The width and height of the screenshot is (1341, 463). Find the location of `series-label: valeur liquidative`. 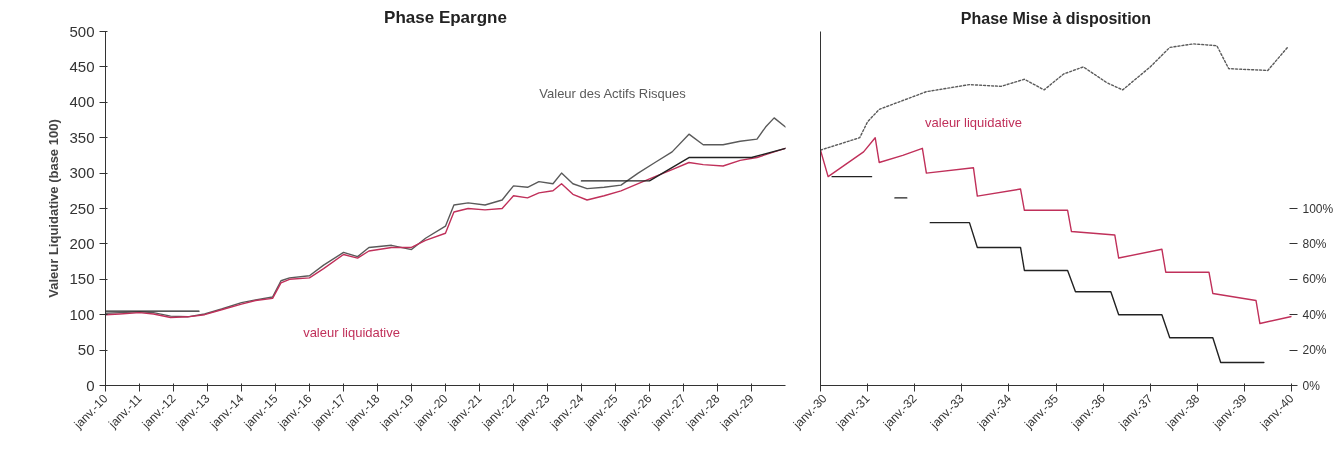

series-label: valeur liquidative is located at coordinates (973, 123).